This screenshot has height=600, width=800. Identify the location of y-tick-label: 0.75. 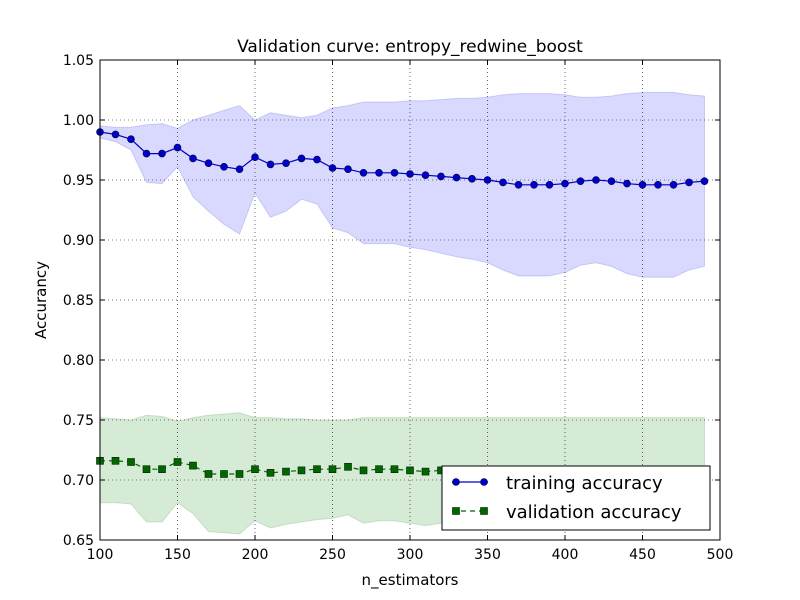
(78, 421).